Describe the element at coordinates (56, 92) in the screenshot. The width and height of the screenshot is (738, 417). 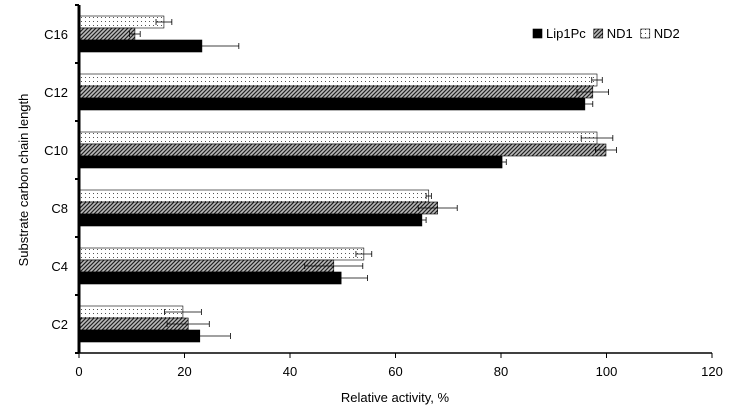
I see `y-tick-label: C12` at that location.